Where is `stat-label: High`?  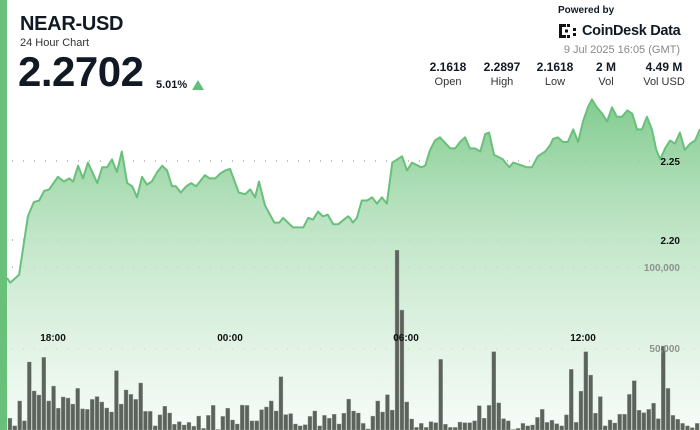
stat-label: High is located at coordinates (502, 82).